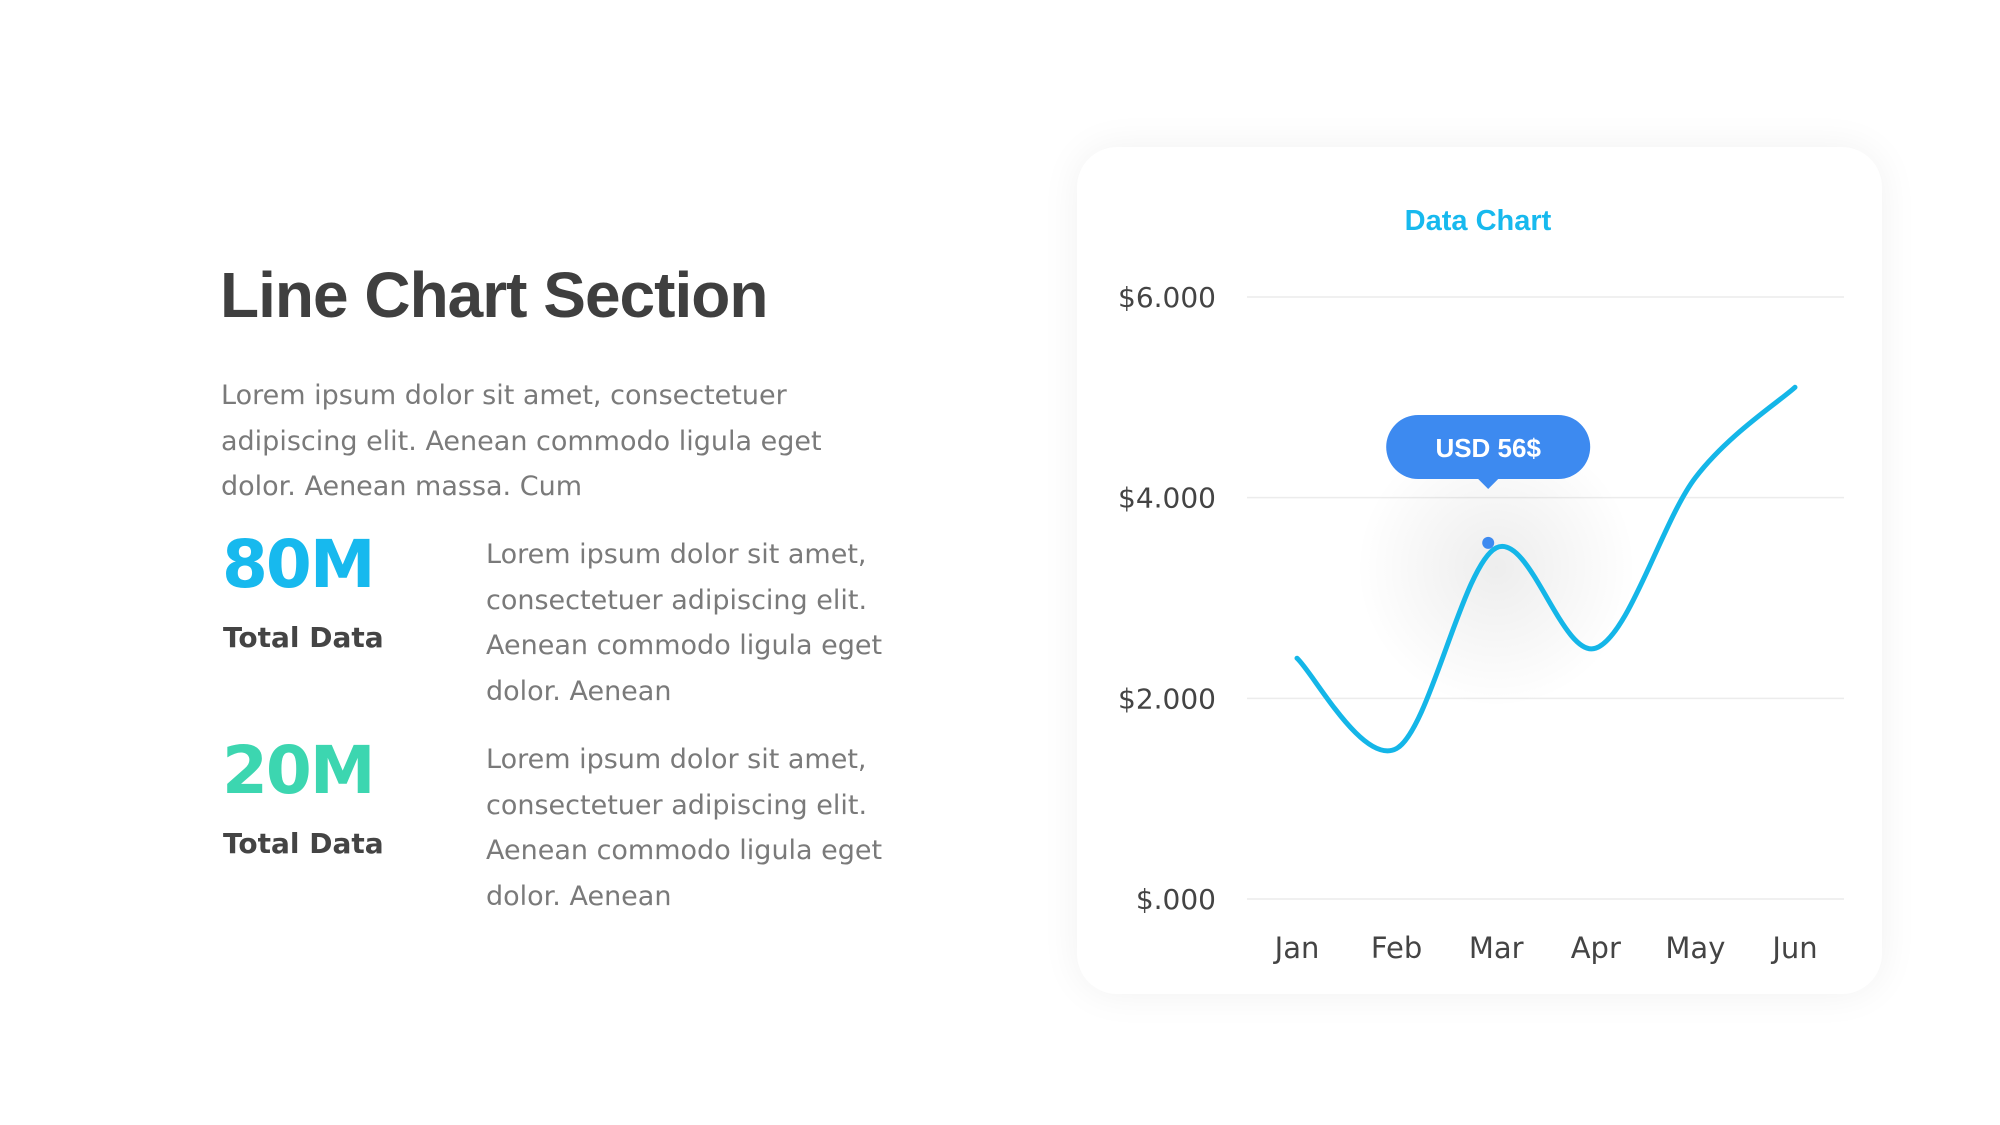 The width and height of the screenshot is (2000, 1125). What do you see at coordinates (504, 395) in the screenshot?
I see `intro-line: Lorem ipsum dolor sit amet, consectetuer` at bounding box center [504, 395].